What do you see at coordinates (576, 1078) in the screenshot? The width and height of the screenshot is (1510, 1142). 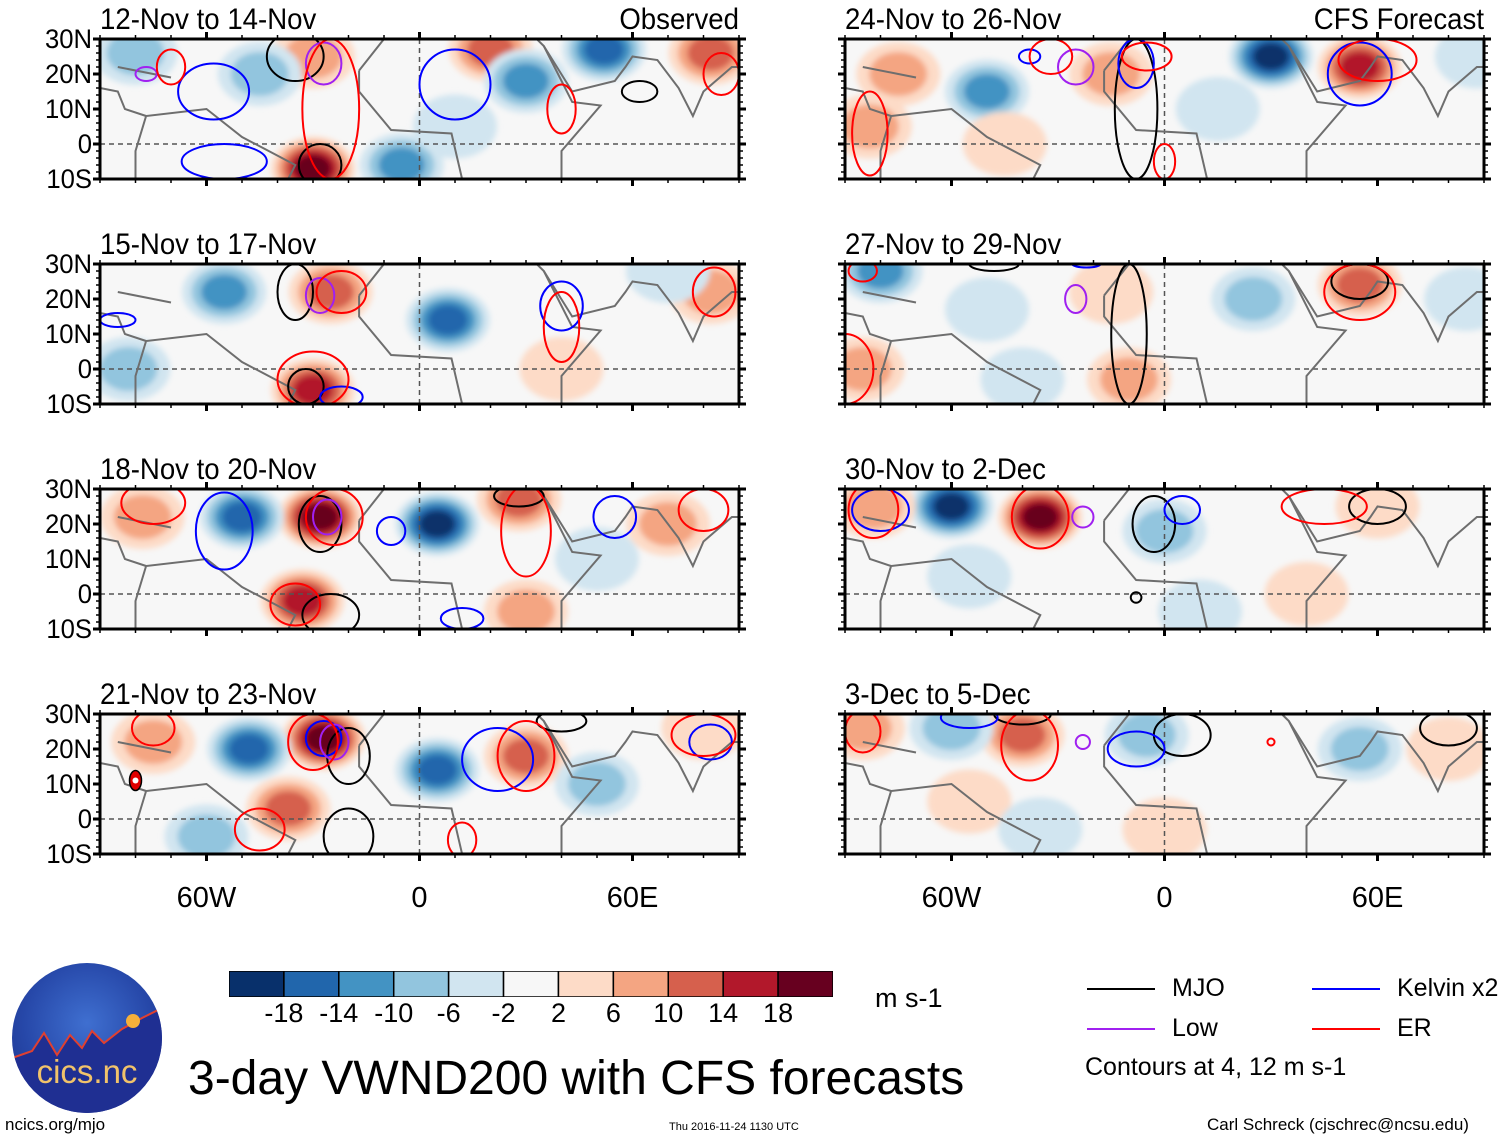 I see `page-title: 3-day VWND200 with CFS forecasts` at bounding box center [576, 1078].